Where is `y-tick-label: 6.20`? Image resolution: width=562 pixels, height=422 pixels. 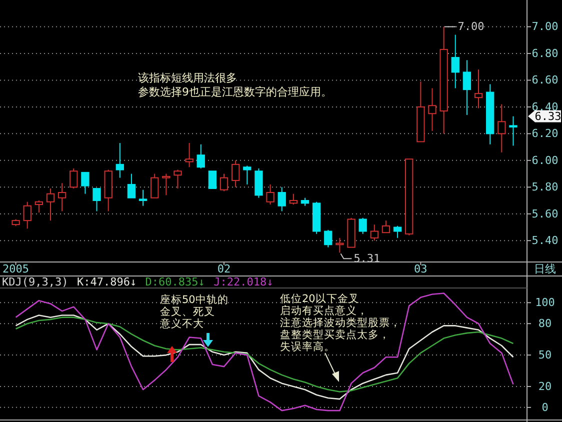 y-tick-label: 6.20 is located at coordinates (545, 133).